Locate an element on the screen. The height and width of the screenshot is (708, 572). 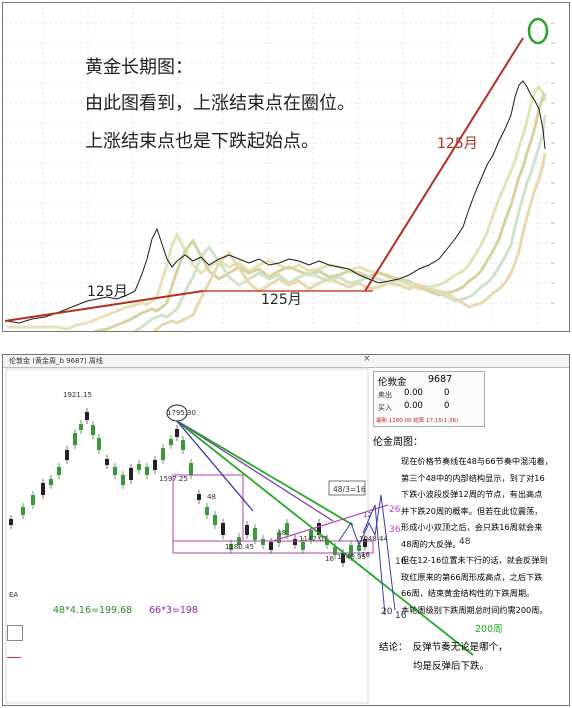
analysis-line: 并下跌20周的概率。但若在此位震荡， is located at coordinates (472, 510).